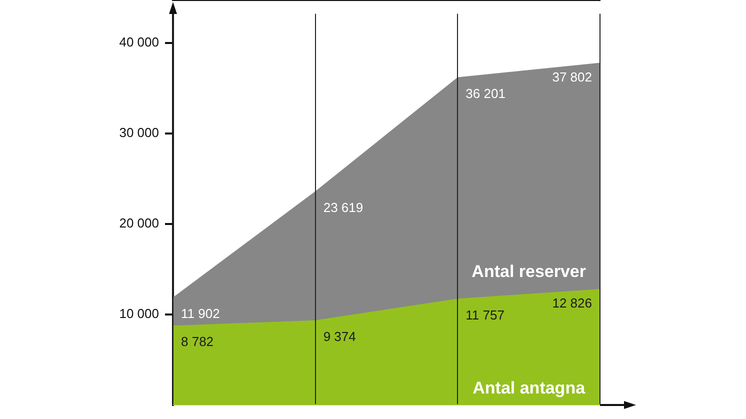  I want to click on data-label: 9 374, so click(339, 336).